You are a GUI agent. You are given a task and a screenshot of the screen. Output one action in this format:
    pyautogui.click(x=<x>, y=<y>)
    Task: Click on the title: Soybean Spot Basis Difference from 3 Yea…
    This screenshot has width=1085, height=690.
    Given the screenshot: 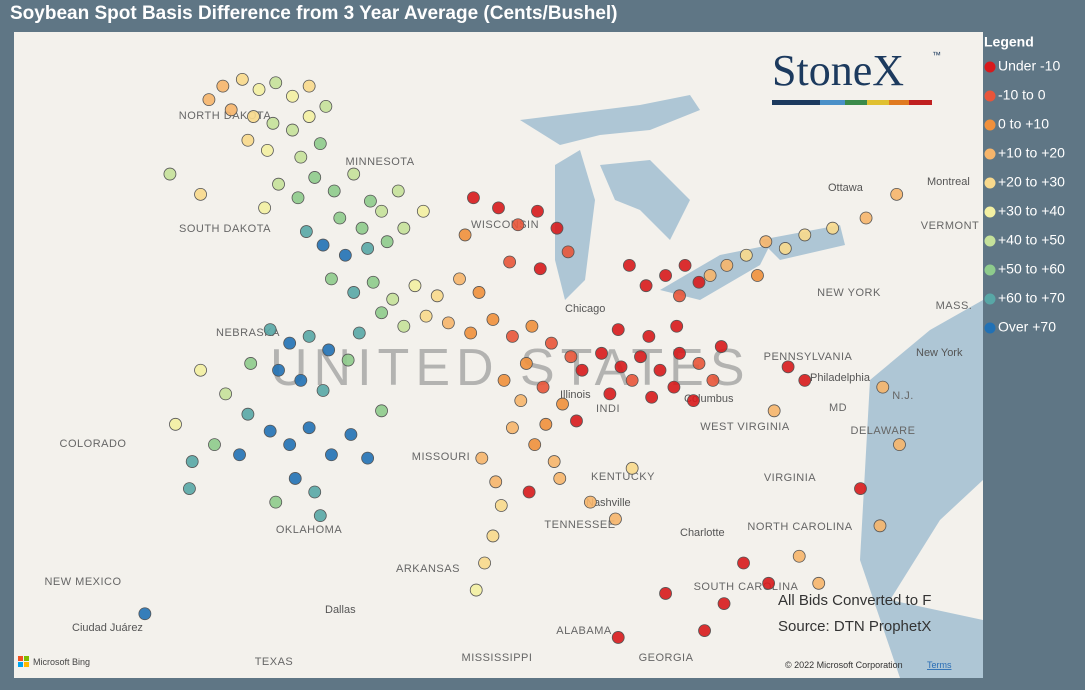 What is the action you would take?
    pyautogui.click(x=314, y=13)
    